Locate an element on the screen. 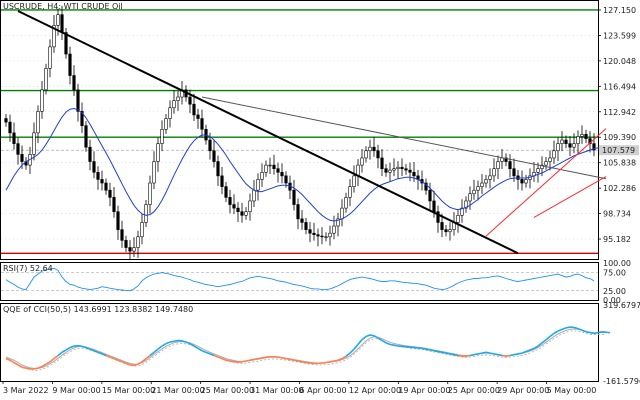 This screenshot has height=400, width=640. rsi-tick-label: 0.00 is located at coordinates (612, 300).